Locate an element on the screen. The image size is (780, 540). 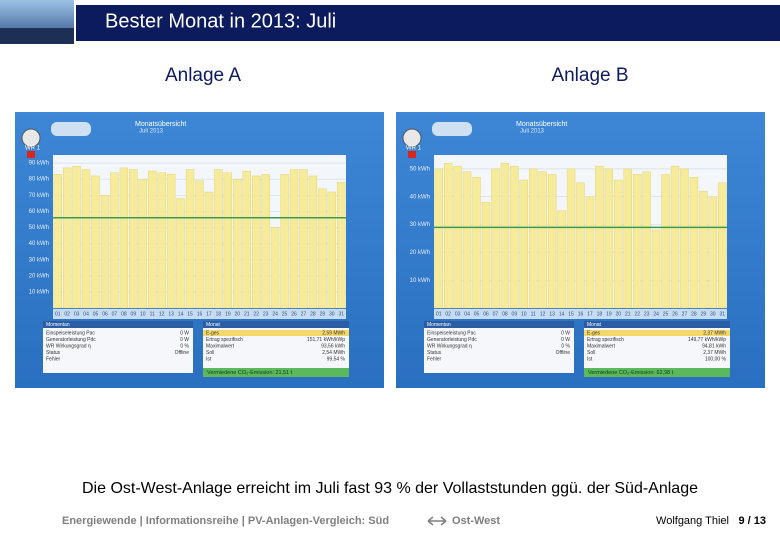
day-label: 02 is located at coordinates (448, 314).